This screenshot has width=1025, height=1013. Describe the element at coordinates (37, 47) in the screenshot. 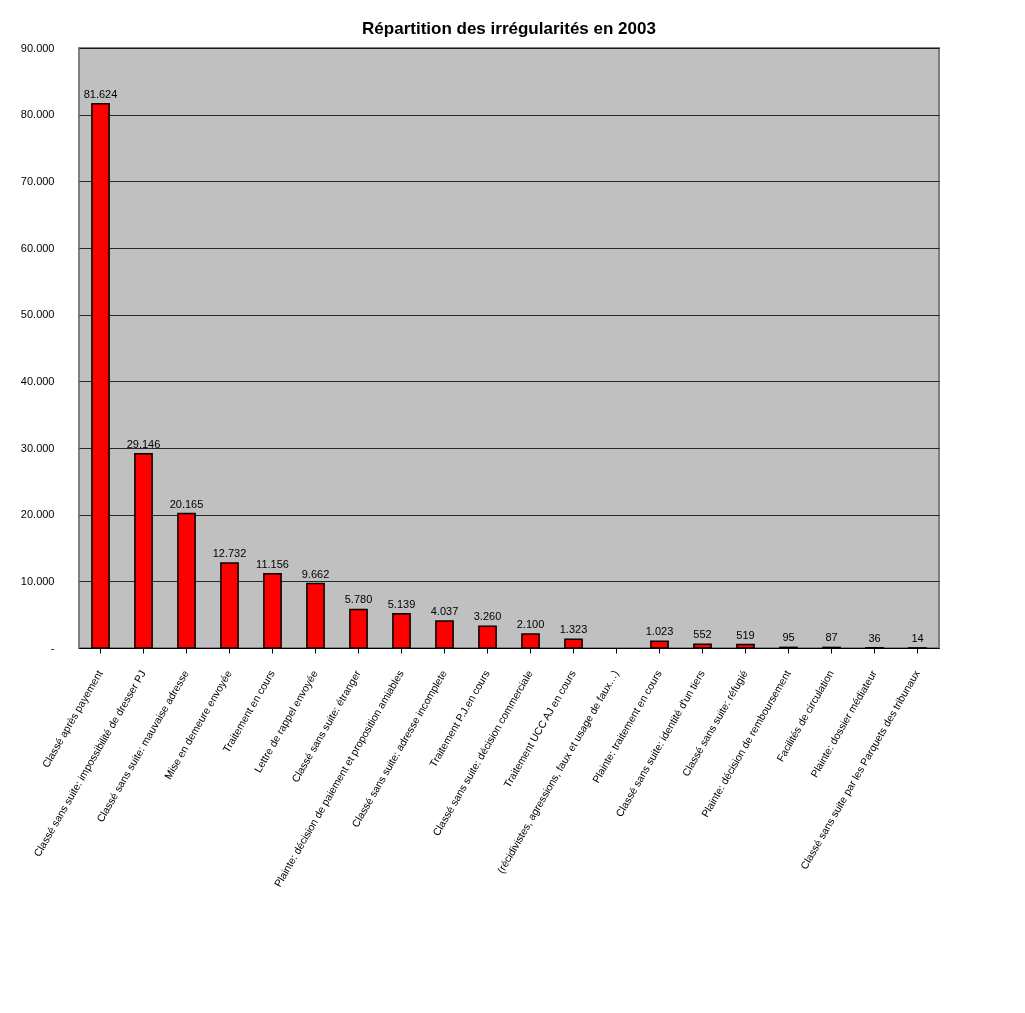

I see `y-tick-label: 90.000` at that location.